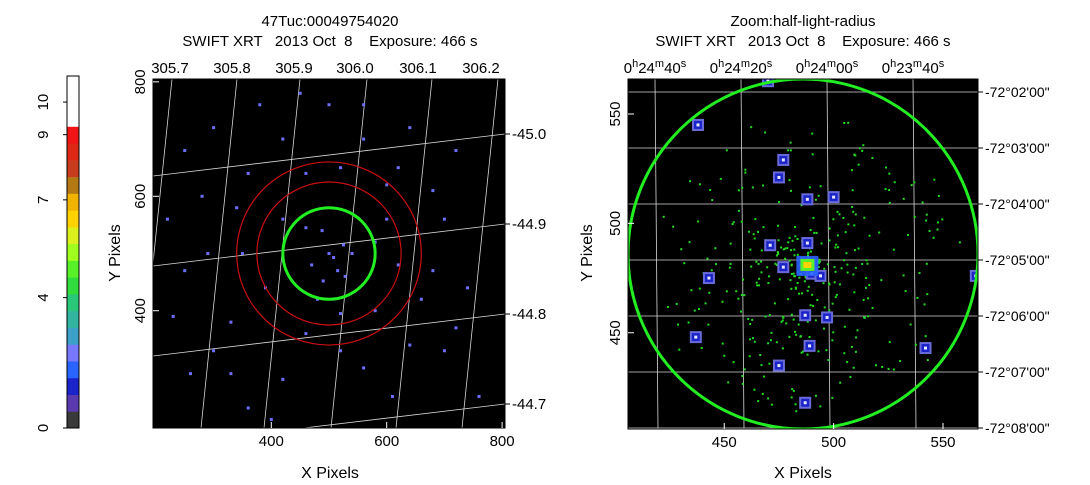 Image resolution: width=1090 pixels, height=485 pixels. What do you see at coordinates (140, 310) in the screenshot?
I see `y-tick-label: 400` at bounding box center [140, 310].